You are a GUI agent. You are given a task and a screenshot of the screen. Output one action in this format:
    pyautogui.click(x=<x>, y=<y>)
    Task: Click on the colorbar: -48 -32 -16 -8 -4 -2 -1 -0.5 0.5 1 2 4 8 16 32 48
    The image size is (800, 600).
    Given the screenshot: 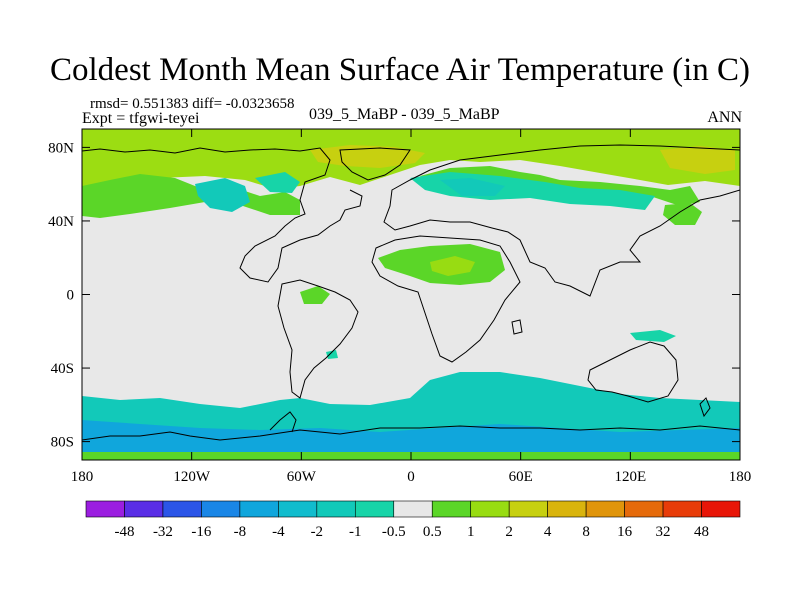 What is the action you would take?
    pyautogui.click(x=413, y=520)
    